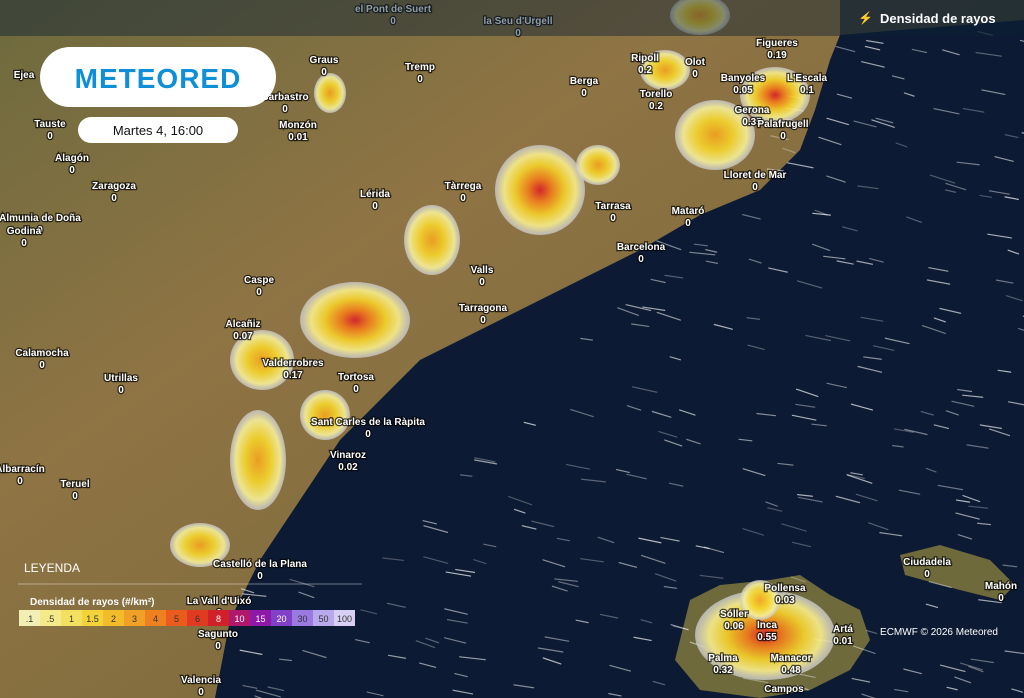 This screenshot has height=698, width=1024. Describe the element at coordinates (939, 632) in the screenshot. I see `credit: ECMWF © 2026 Meteored` at that location.